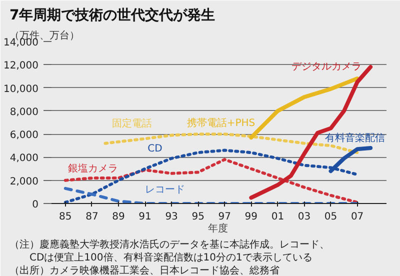 The width and height of the screenshot is (400, 276). What do you see at coordinates (165, 190) in the screenshot?
I see `series-label: レコード` at bounding box center [165, 190].